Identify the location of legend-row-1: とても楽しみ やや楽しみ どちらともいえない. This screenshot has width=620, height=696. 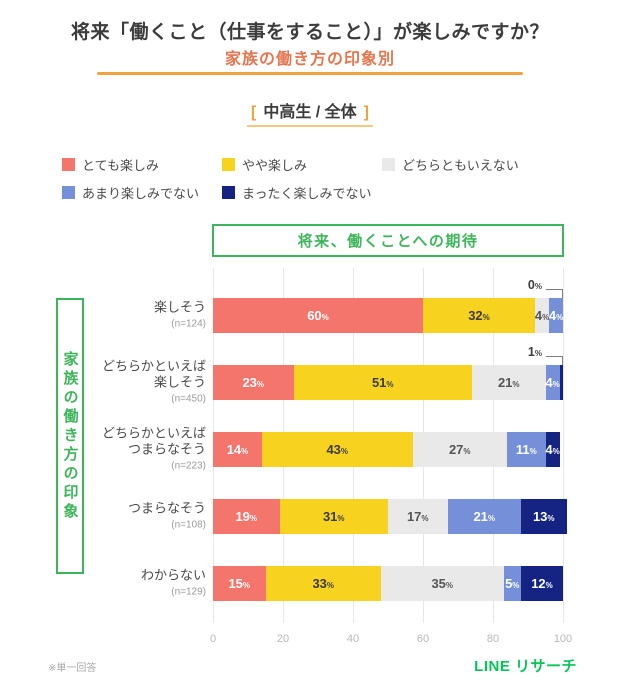
(327, 164).